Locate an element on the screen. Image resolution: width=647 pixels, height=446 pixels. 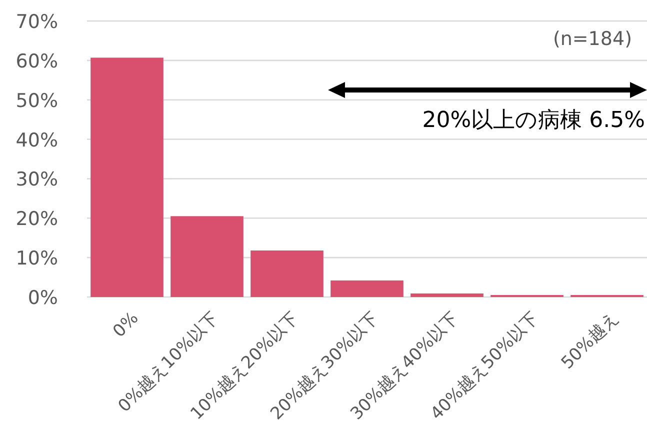
y-tick-label: 70% is located at coordinates (37, 22).